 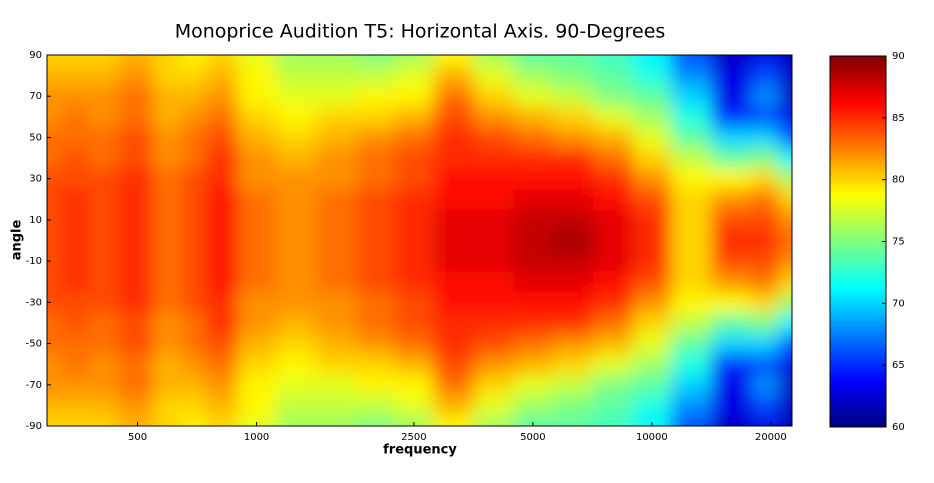 I want to click on colorbar-tick-label: 65, so click(x=898, y=365).